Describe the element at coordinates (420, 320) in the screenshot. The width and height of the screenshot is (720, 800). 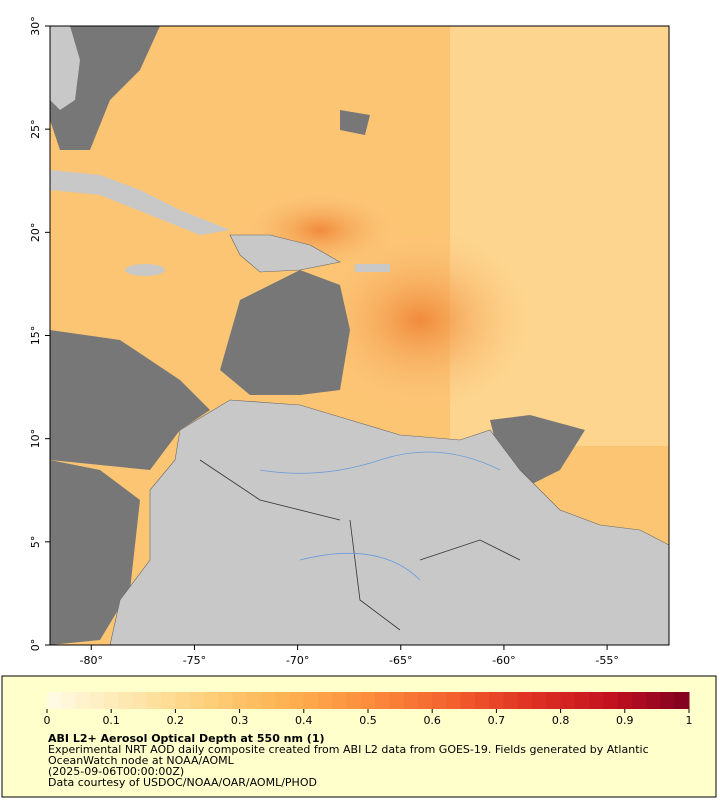
I see `aod-plume` at that location.